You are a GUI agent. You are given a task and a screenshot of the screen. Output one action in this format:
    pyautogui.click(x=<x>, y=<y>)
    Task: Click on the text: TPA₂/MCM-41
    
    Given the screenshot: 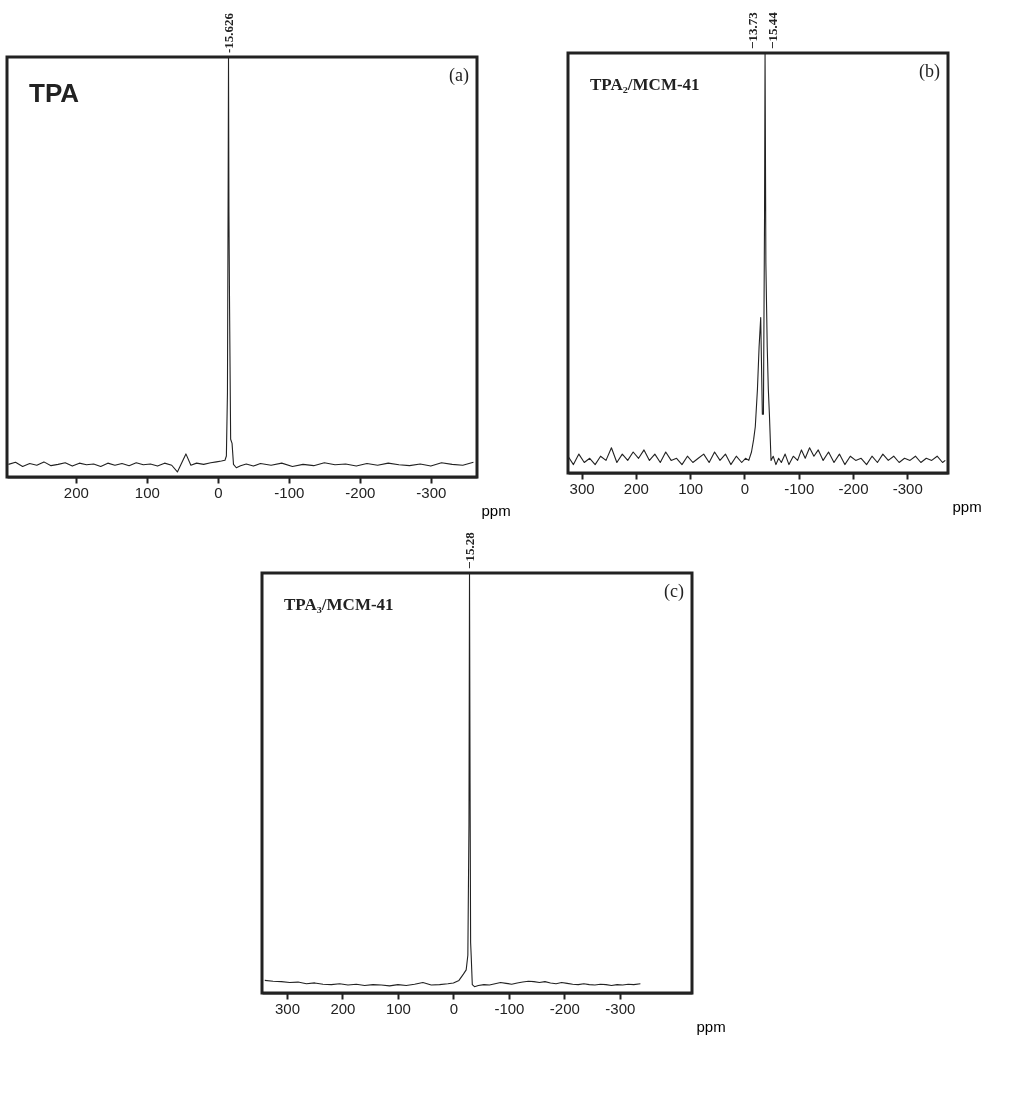 What is the action you would take?
    pyautogui.click(x=644, y=84)
    